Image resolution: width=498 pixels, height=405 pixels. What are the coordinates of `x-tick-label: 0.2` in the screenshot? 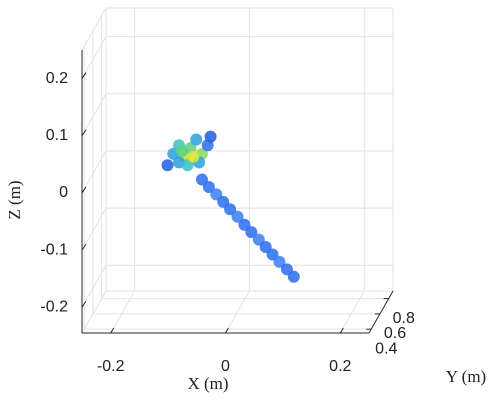 It's located at (340, 366).